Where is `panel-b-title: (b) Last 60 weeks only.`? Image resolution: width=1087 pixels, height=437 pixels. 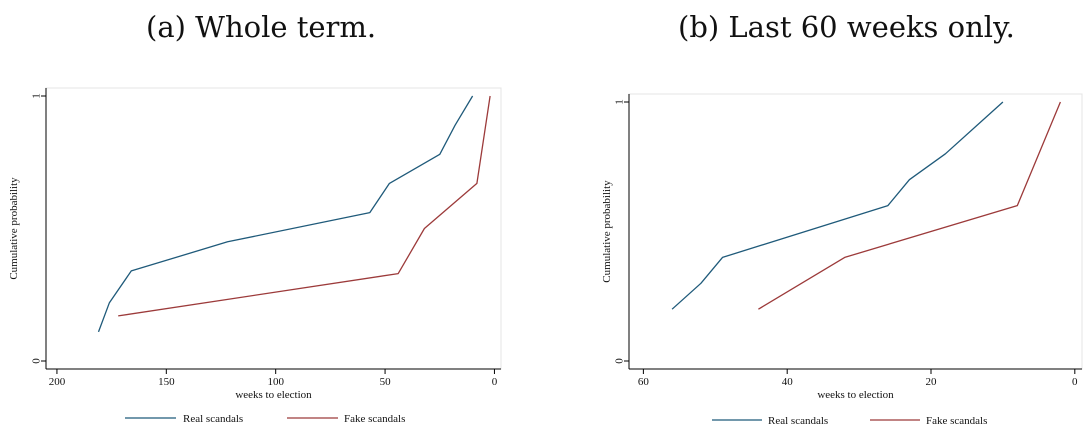
panel-b-title: (b) Last 60 weeks only. is located at coordinates (846, 27).